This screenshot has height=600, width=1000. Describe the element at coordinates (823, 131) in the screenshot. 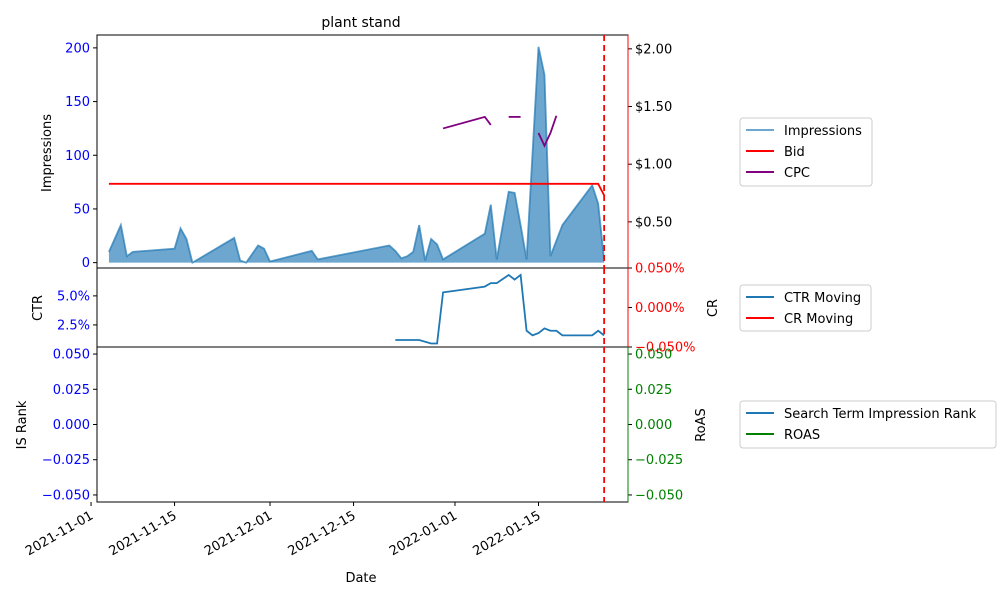

I see `legend-label-impressions: Impressions` at that location.